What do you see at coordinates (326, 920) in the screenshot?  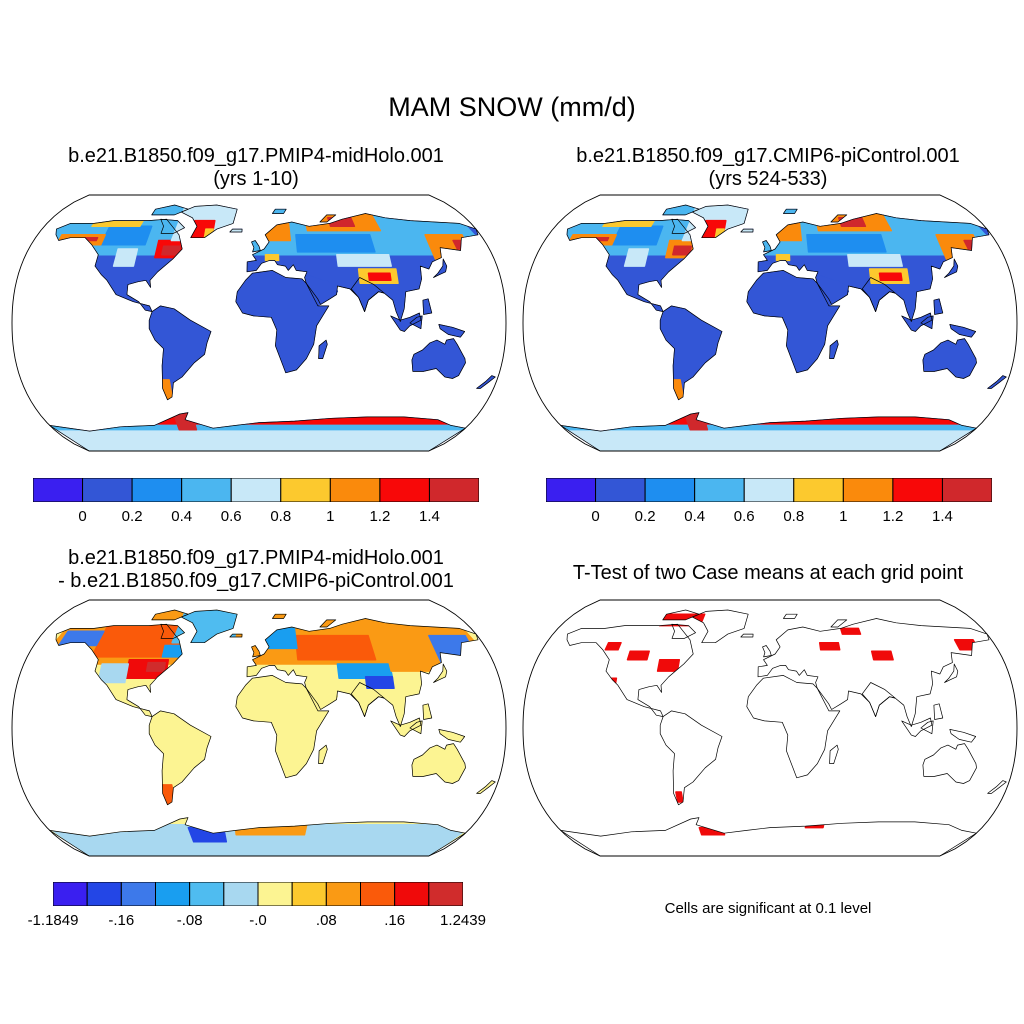 I see `colorbar-tick-label: .08` at bounding box center [326, 920].